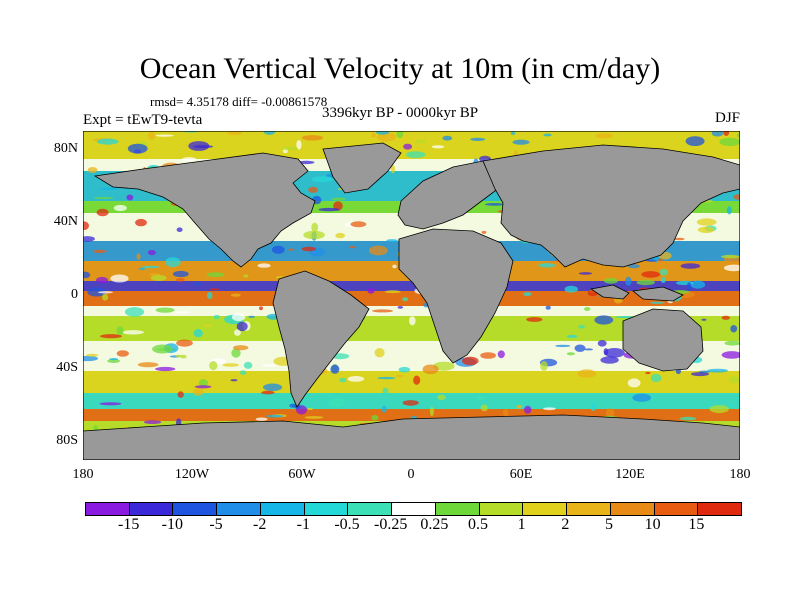 The height and width of the screenshot is (600, 800). I want to click on colorbar-label: -15, so click(128, 524).